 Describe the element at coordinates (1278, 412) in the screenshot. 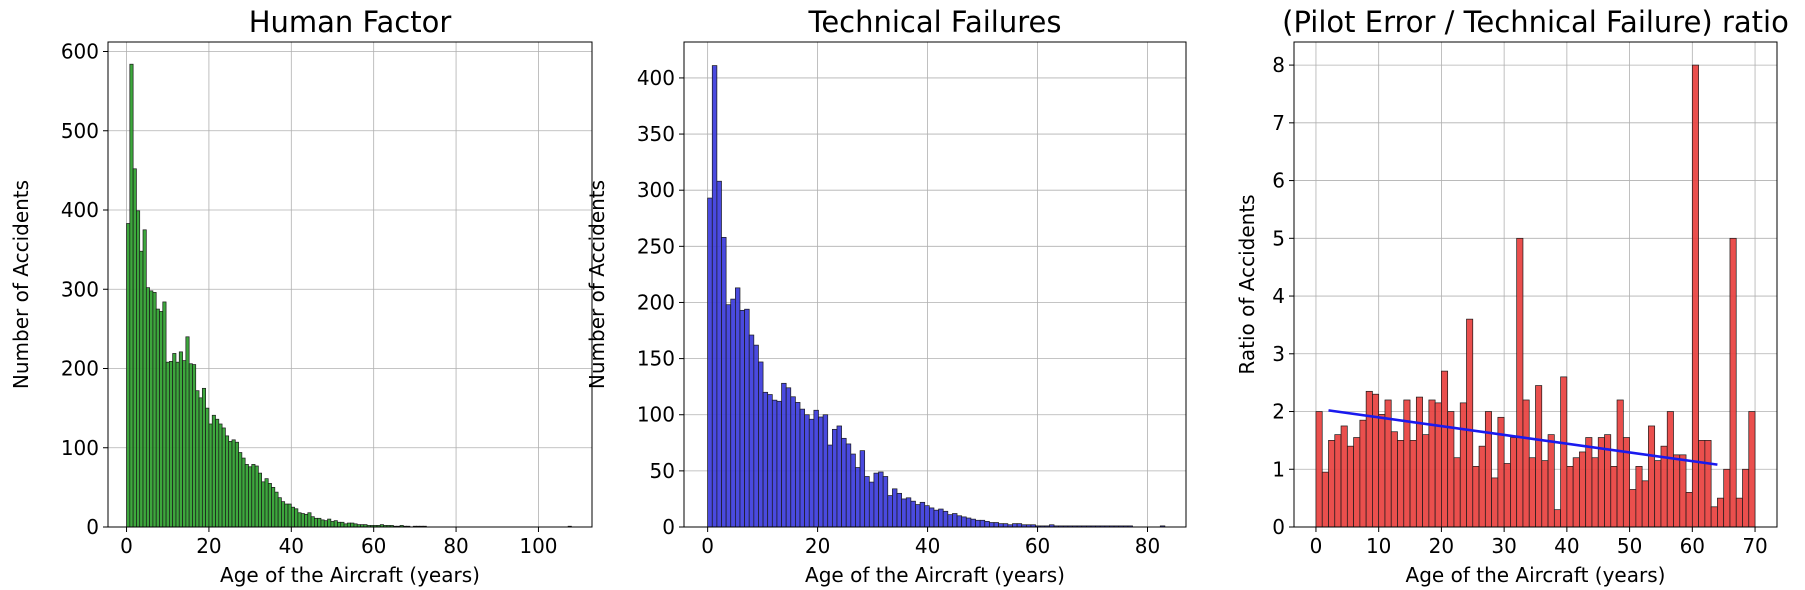

I see `y-tick-label: 2` at that location.